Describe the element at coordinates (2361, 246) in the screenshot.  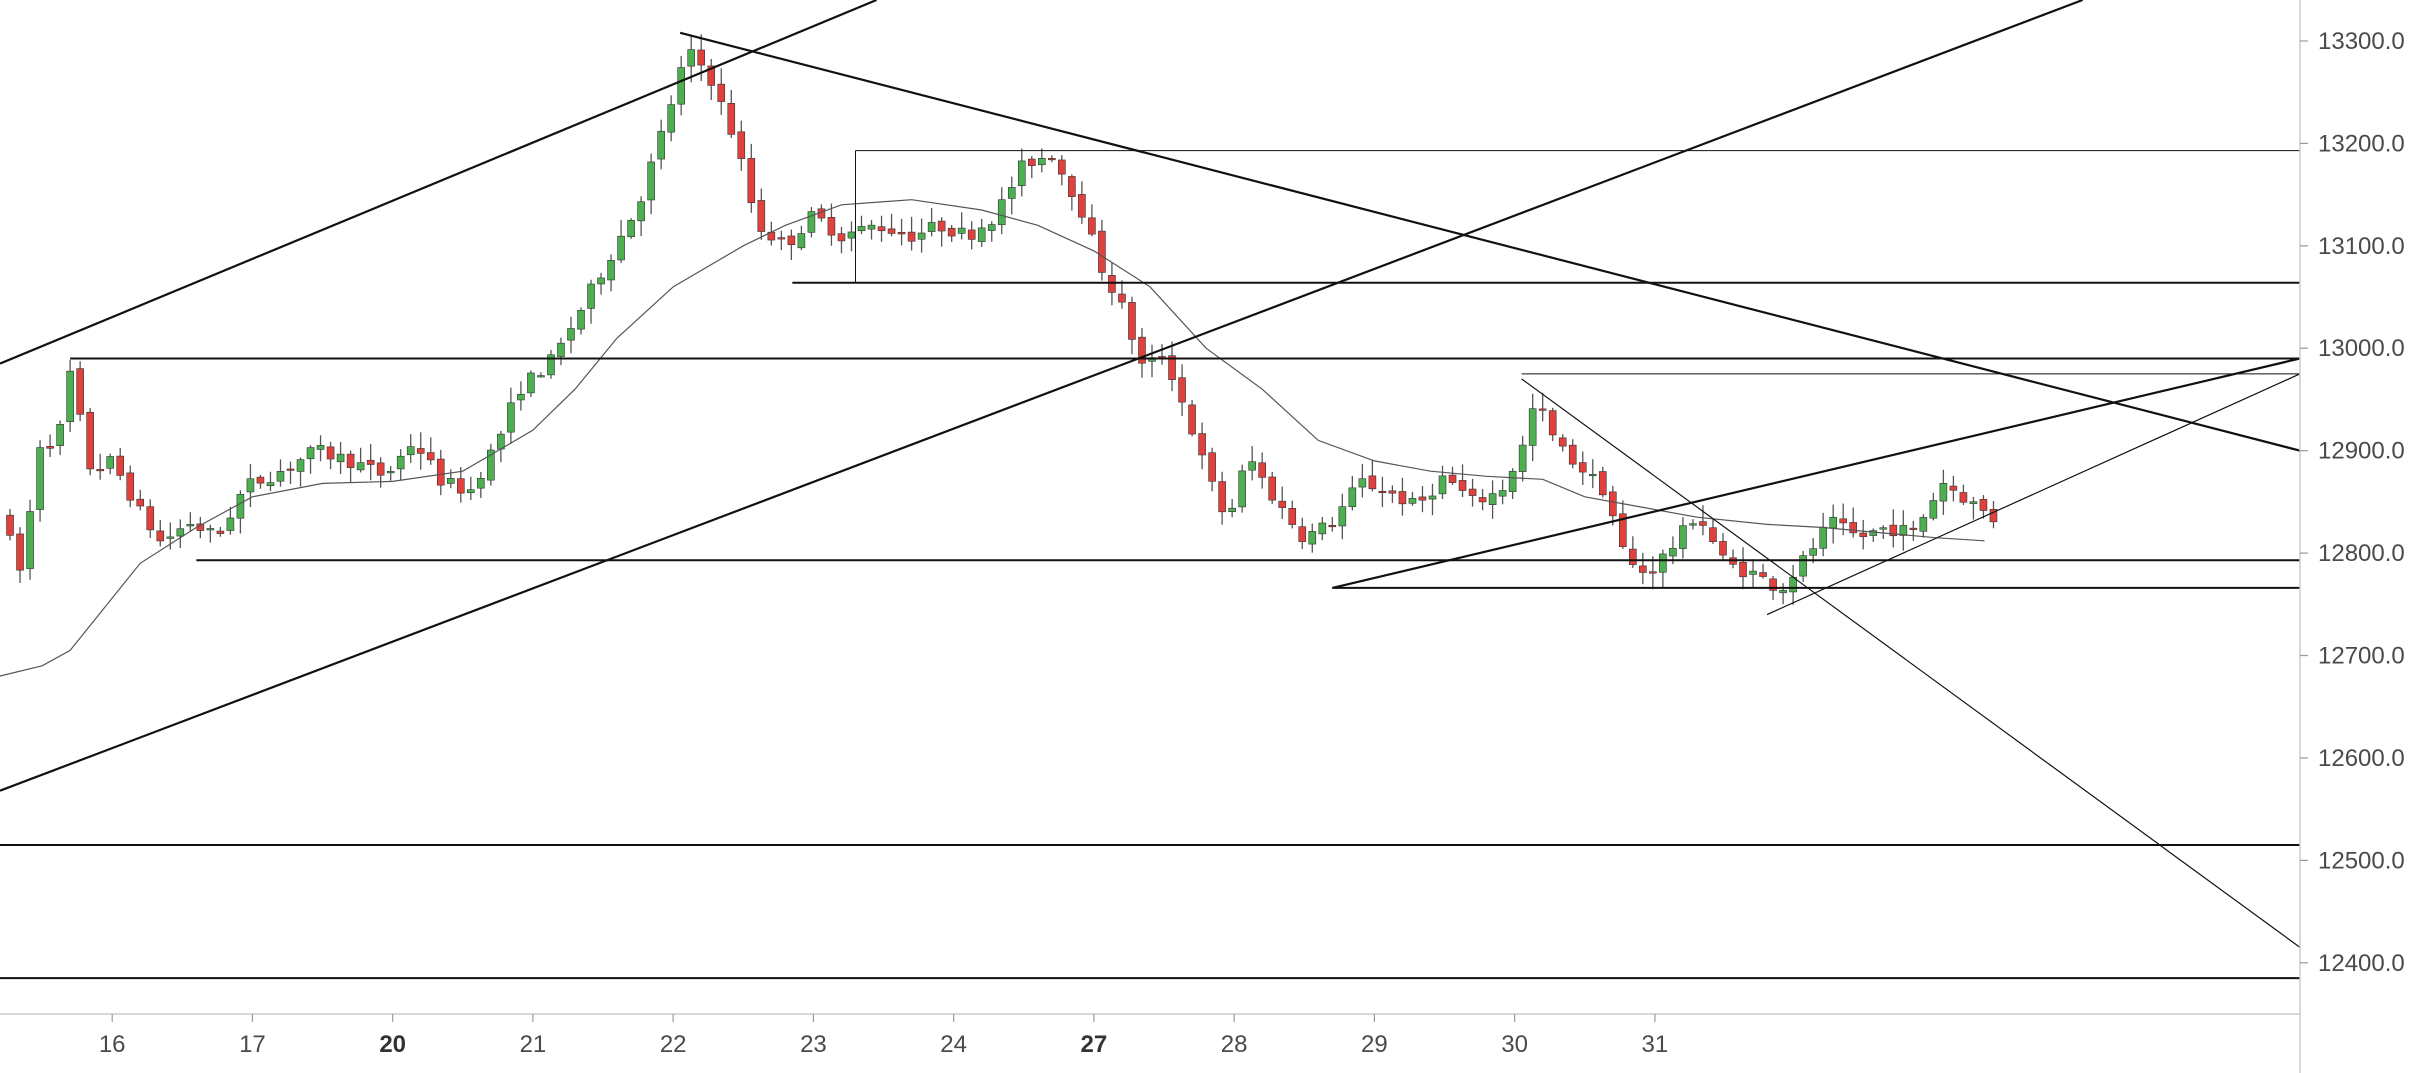
I see `price-tick-label: 13100.0` at that location.